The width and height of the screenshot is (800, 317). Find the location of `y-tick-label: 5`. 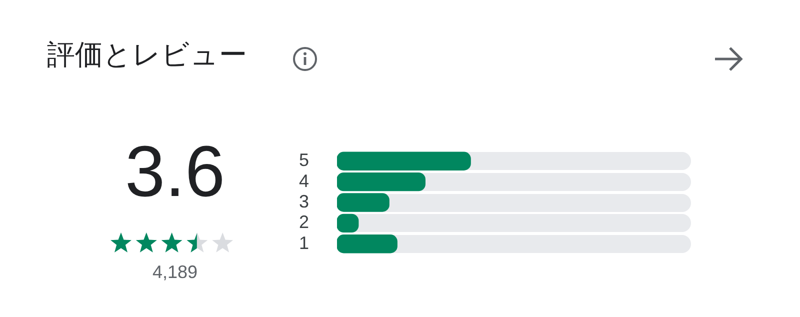

y-tick-label: 5 is located at coordinates (303, 160).